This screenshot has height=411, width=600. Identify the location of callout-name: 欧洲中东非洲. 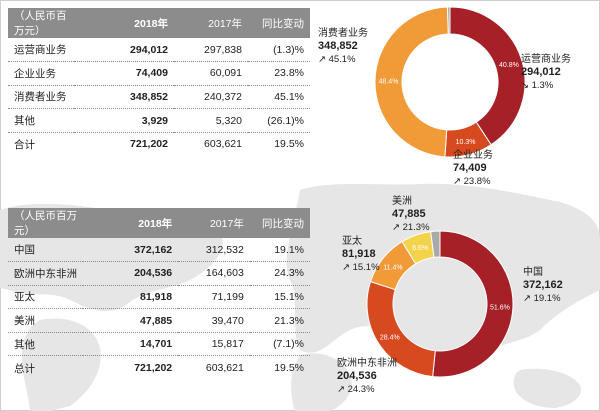
(367, 363).